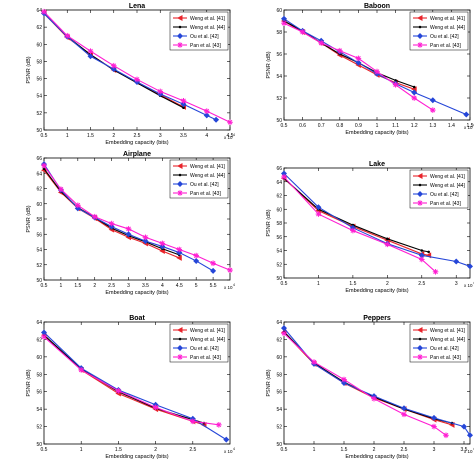 This screenshot has height=465, width=474. I want to click on panel-lena-x-tick-label: 0.5, so click(44, 136).